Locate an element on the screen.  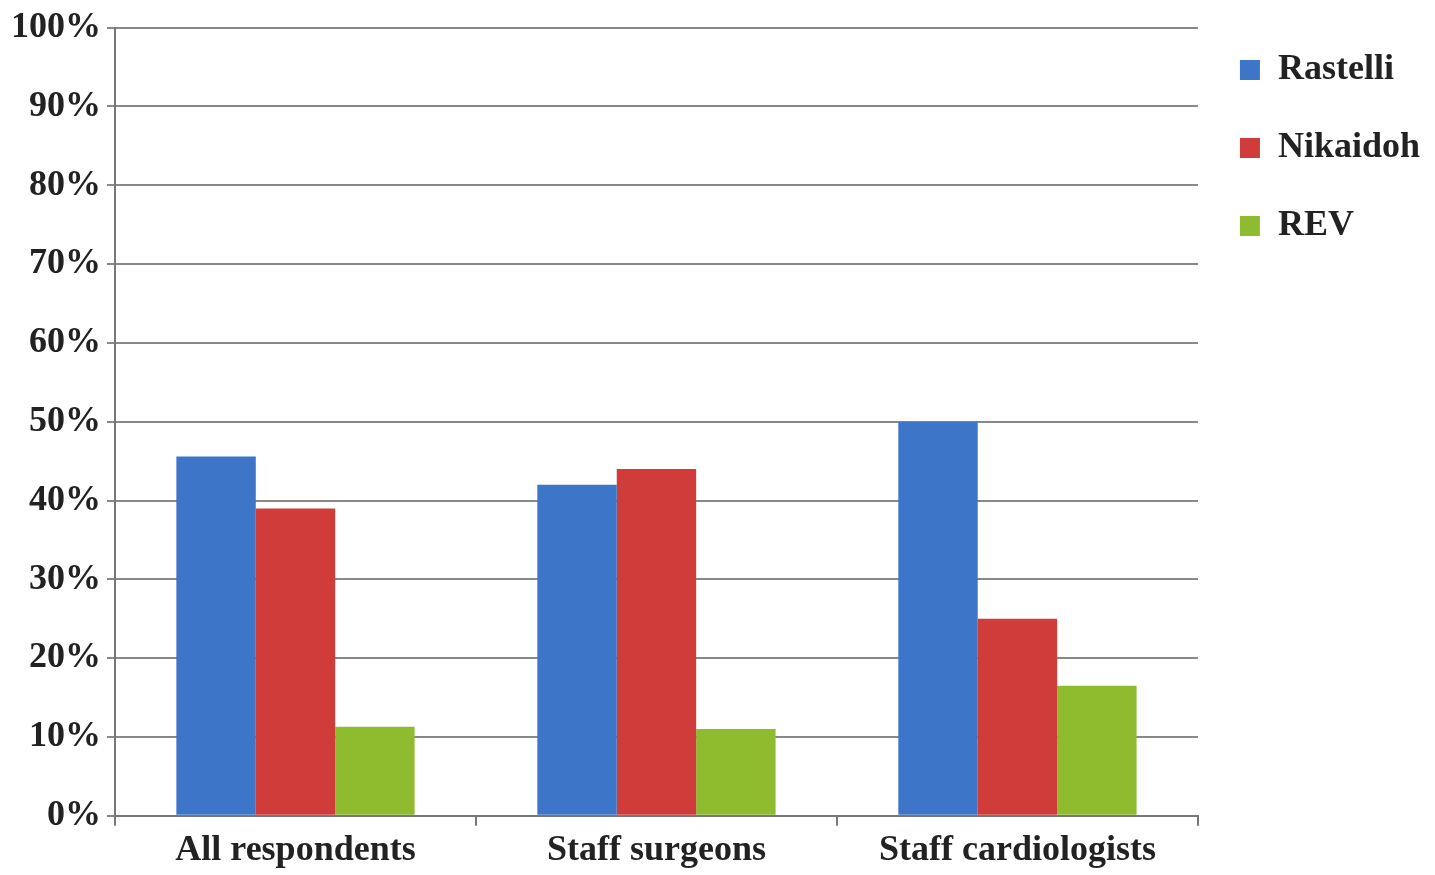
legend-label: Nikaidoh is located at coordinates (1349, 145).